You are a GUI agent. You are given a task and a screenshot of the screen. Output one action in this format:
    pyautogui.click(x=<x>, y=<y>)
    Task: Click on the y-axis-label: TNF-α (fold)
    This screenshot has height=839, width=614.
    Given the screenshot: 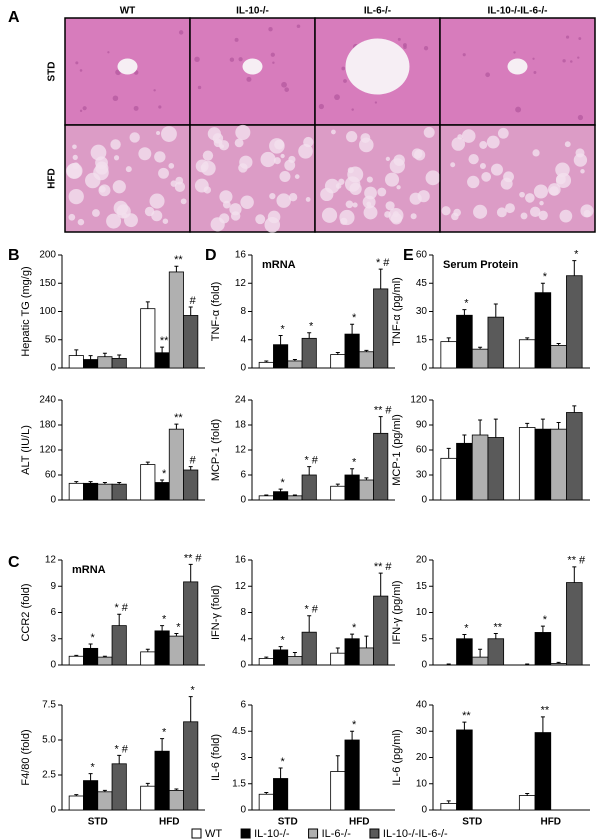 What is the action you would take?
    pyautogui.click(x=216, y=312)
    